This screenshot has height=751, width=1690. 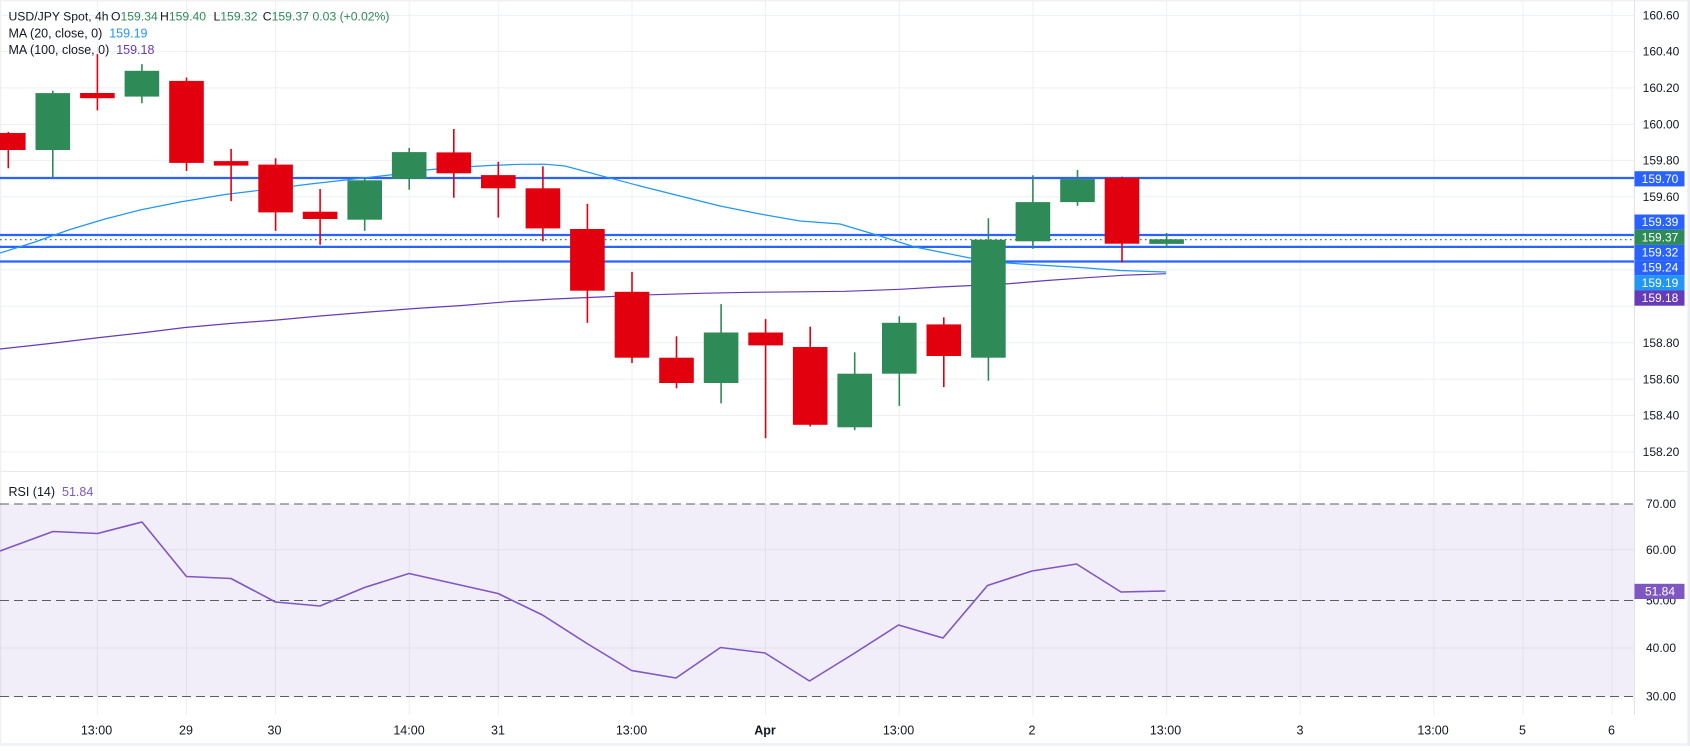 I want to click on svg-text: 29, so click(x=186, y=731).